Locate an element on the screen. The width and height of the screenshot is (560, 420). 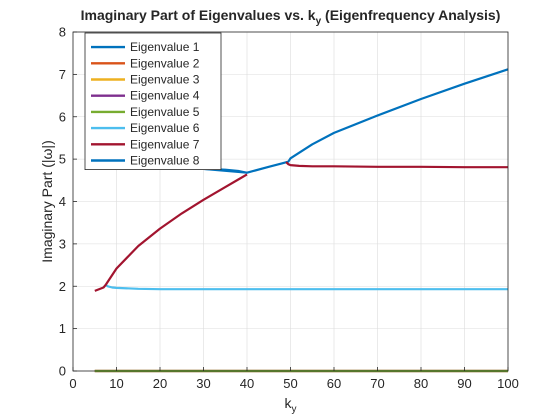
legend-label: Eigenvalue 2 is located at coordinates (165, 63).